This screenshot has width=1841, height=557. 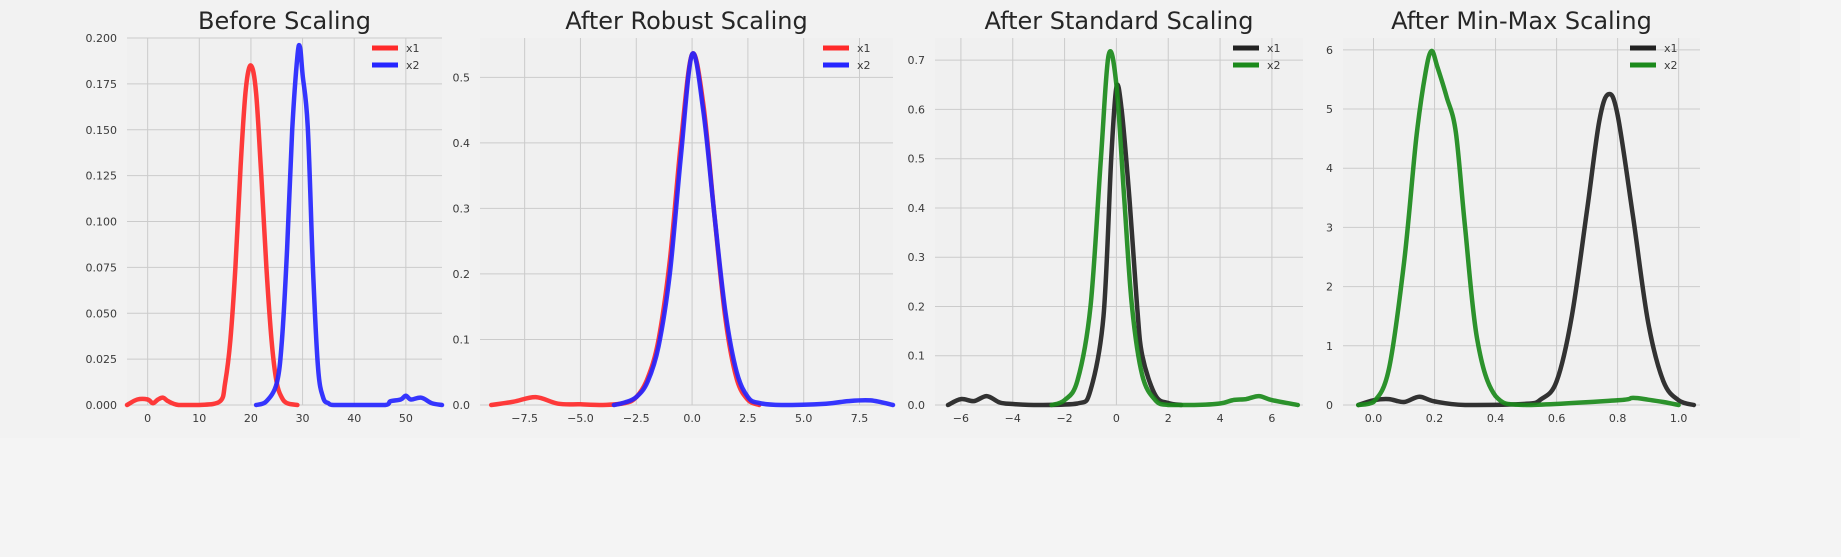 What do you see at coordinates (102, 84) in the screenshot?
I see `y-tick-label: 0.175` at bounding box center [102, 84].